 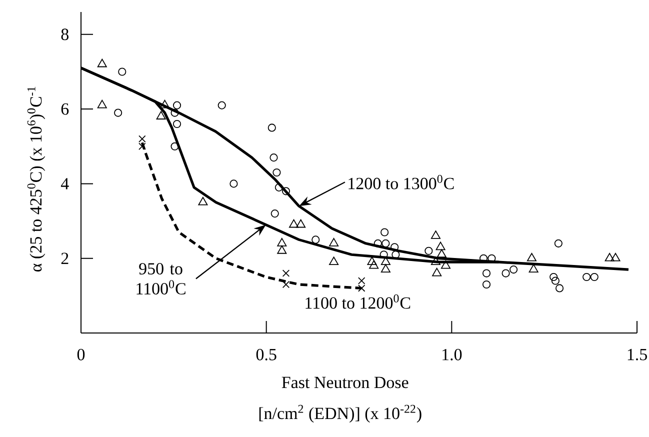 What do you see at coordinates (64, 34) in the screenshot?
I see `y-tick-label: 8` at bounding box center [64, 34].